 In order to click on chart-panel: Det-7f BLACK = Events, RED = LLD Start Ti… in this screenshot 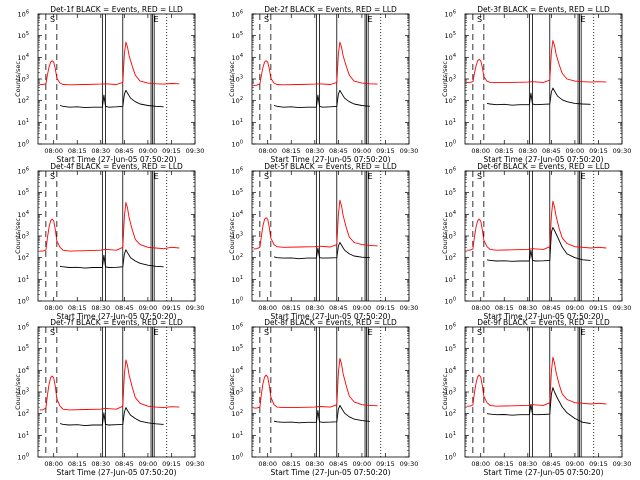, I will do `click(109, 397)`.